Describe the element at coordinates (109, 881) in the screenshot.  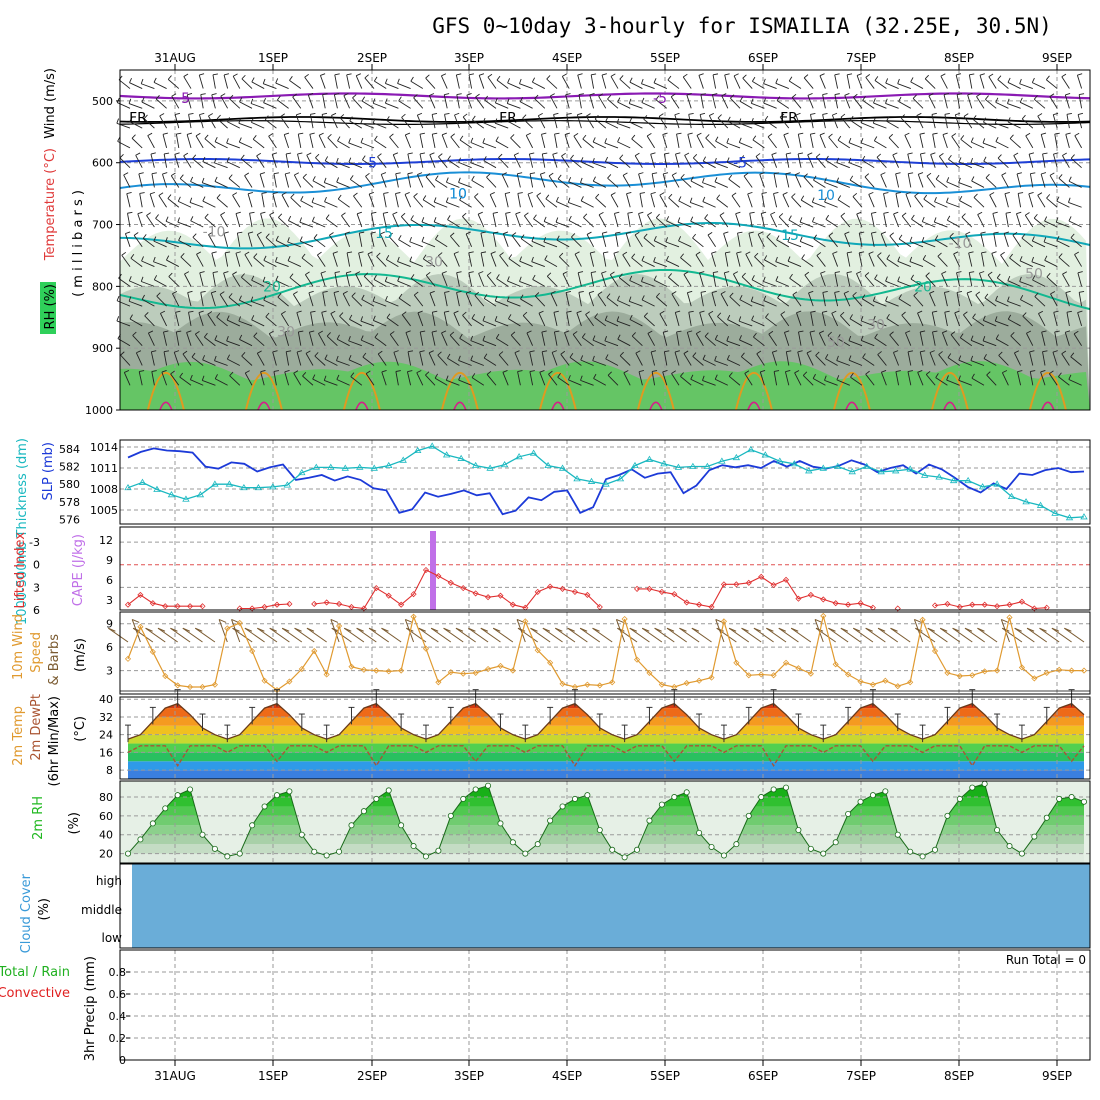
I see `cloud-level-high: high` at that location.